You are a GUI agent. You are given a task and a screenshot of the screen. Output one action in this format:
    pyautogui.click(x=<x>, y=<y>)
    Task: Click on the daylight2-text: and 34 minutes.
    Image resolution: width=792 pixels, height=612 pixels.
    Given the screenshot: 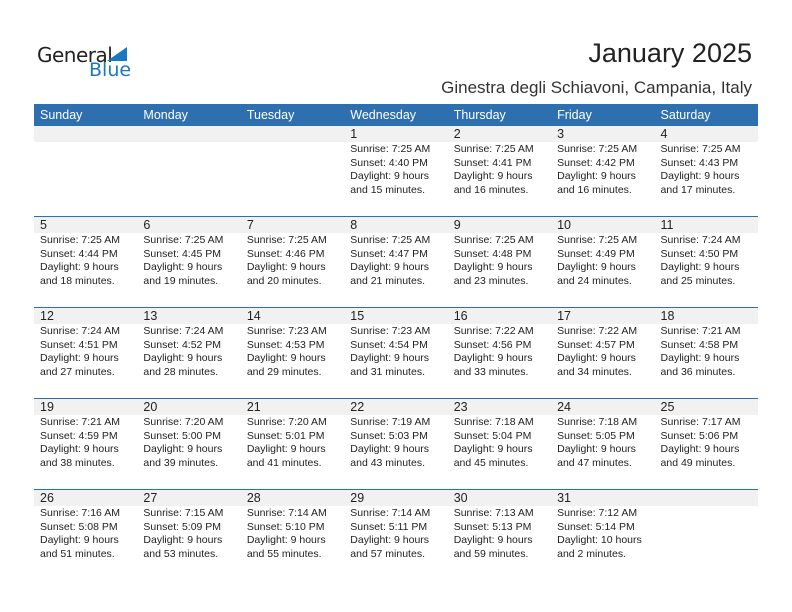 What is the action you would take?
    pyautogui.click(x=594, y=371)
    